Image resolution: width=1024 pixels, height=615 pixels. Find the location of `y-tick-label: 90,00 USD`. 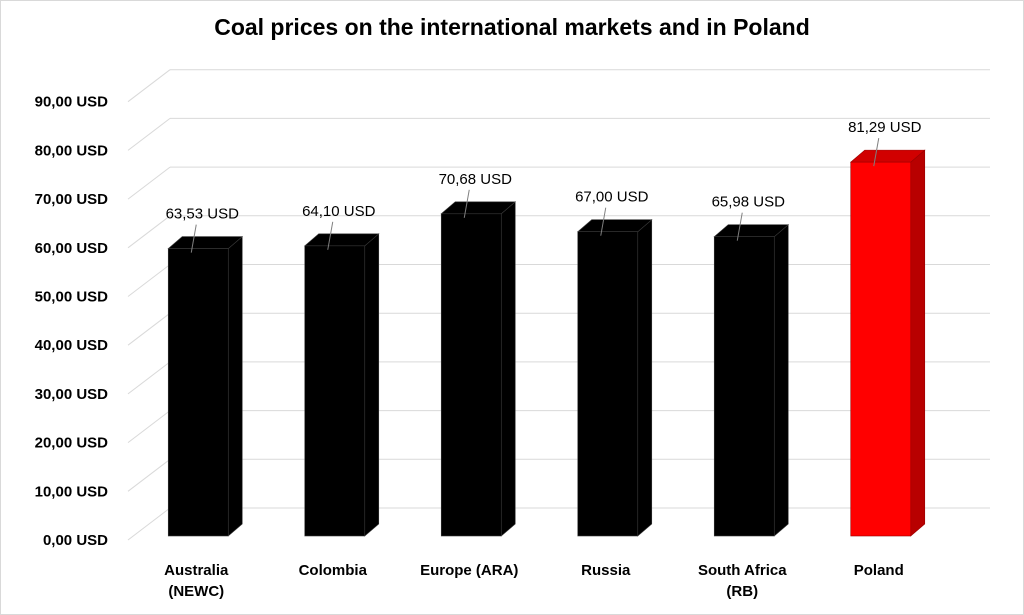

y-tick-label: 90,00 USD is located at coordinates (72, 102).